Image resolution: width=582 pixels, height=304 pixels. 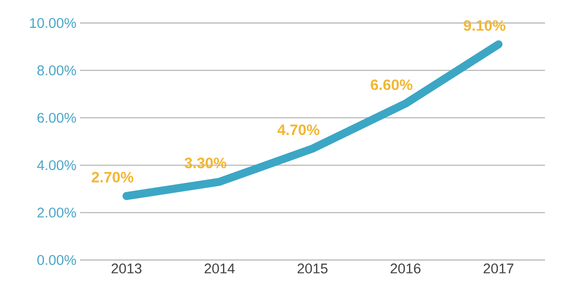 I want to click on x-tick-label: 2016, so click(x=405, y=269).